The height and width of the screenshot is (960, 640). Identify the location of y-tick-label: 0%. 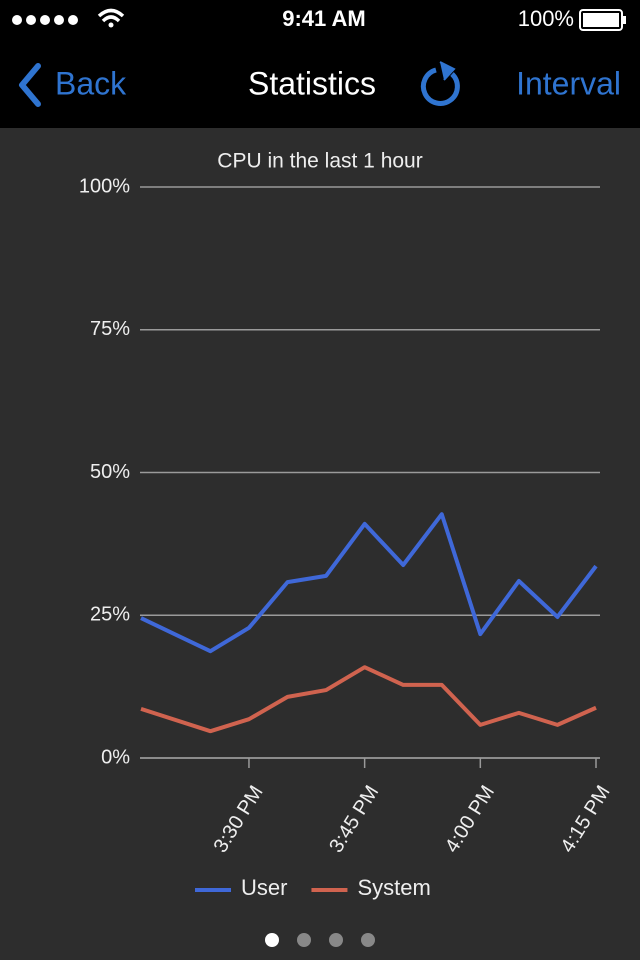
(115, 757).